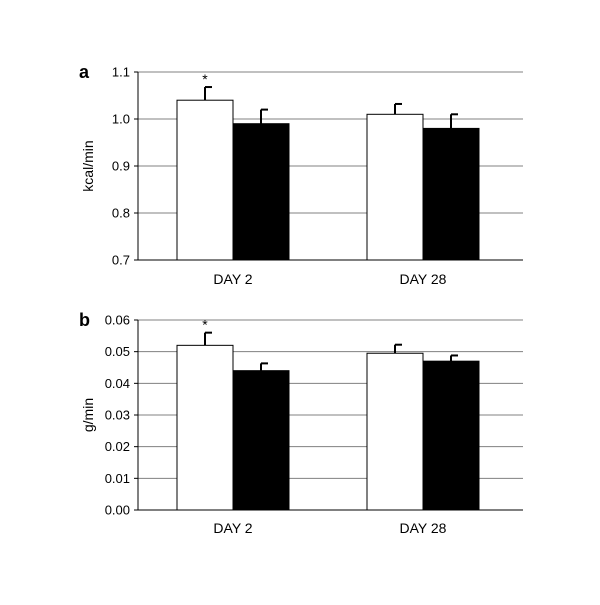  What do you see at coordinates (88, 415) in the screenshot?
I see `y-axis-title: g/min` at bounding box center [88, 415].